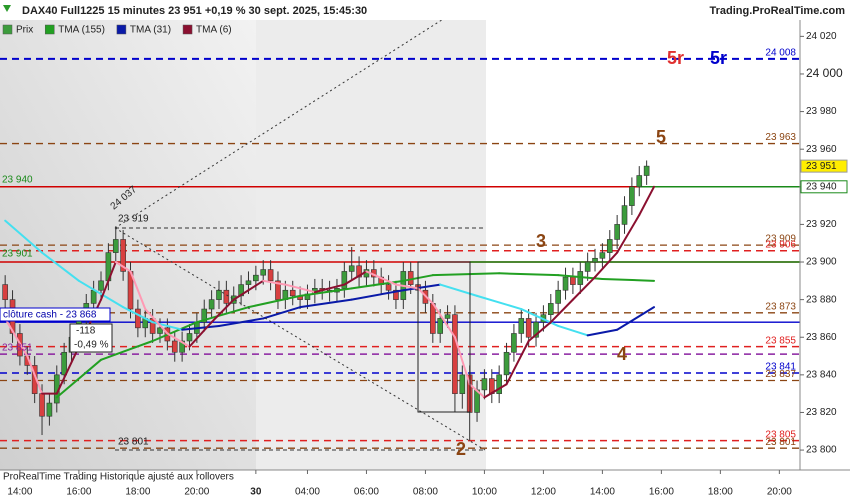 Image resolution: width=850 pixels, height=500 pixels. Describe the element at coordinates (780, 434) in the screenshot. I see `level-label: 23 805` at that location.